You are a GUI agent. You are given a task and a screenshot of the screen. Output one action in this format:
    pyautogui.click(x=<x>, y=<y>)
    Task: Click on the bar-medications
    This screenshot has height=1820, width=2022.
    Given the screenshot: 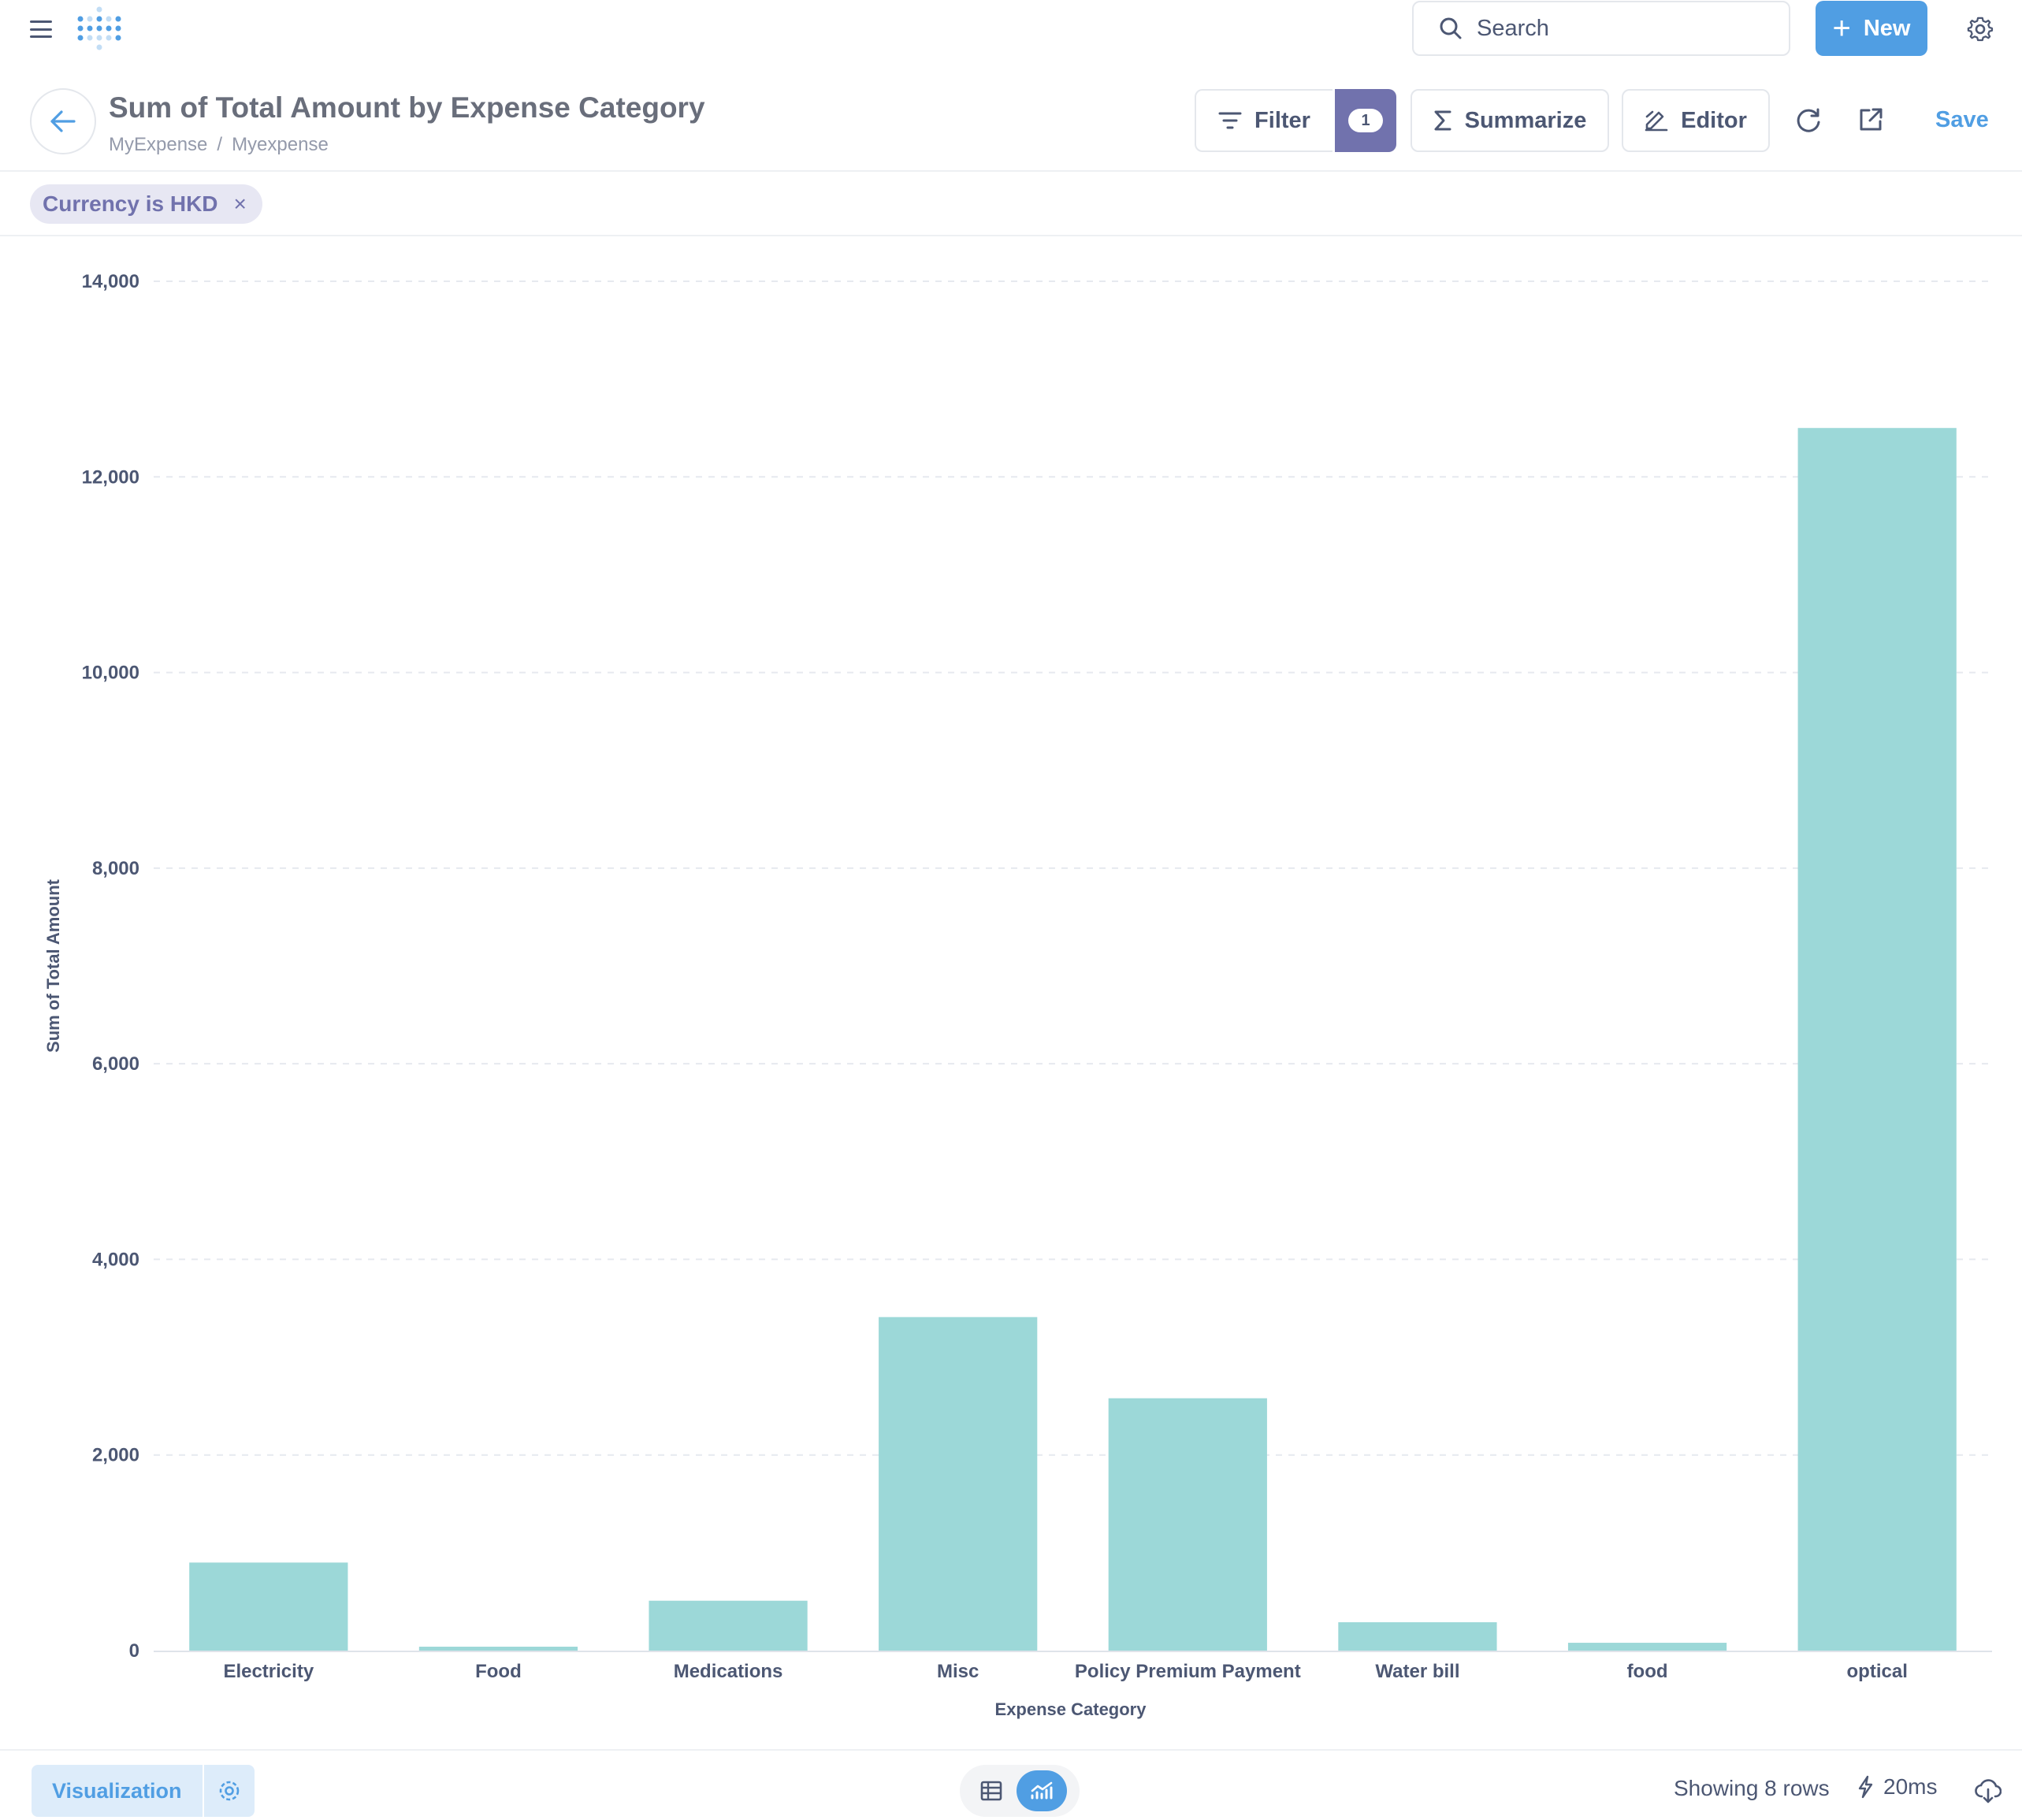 What is the action you would take?
    pyautogui.click(x=728, y=1625)
    